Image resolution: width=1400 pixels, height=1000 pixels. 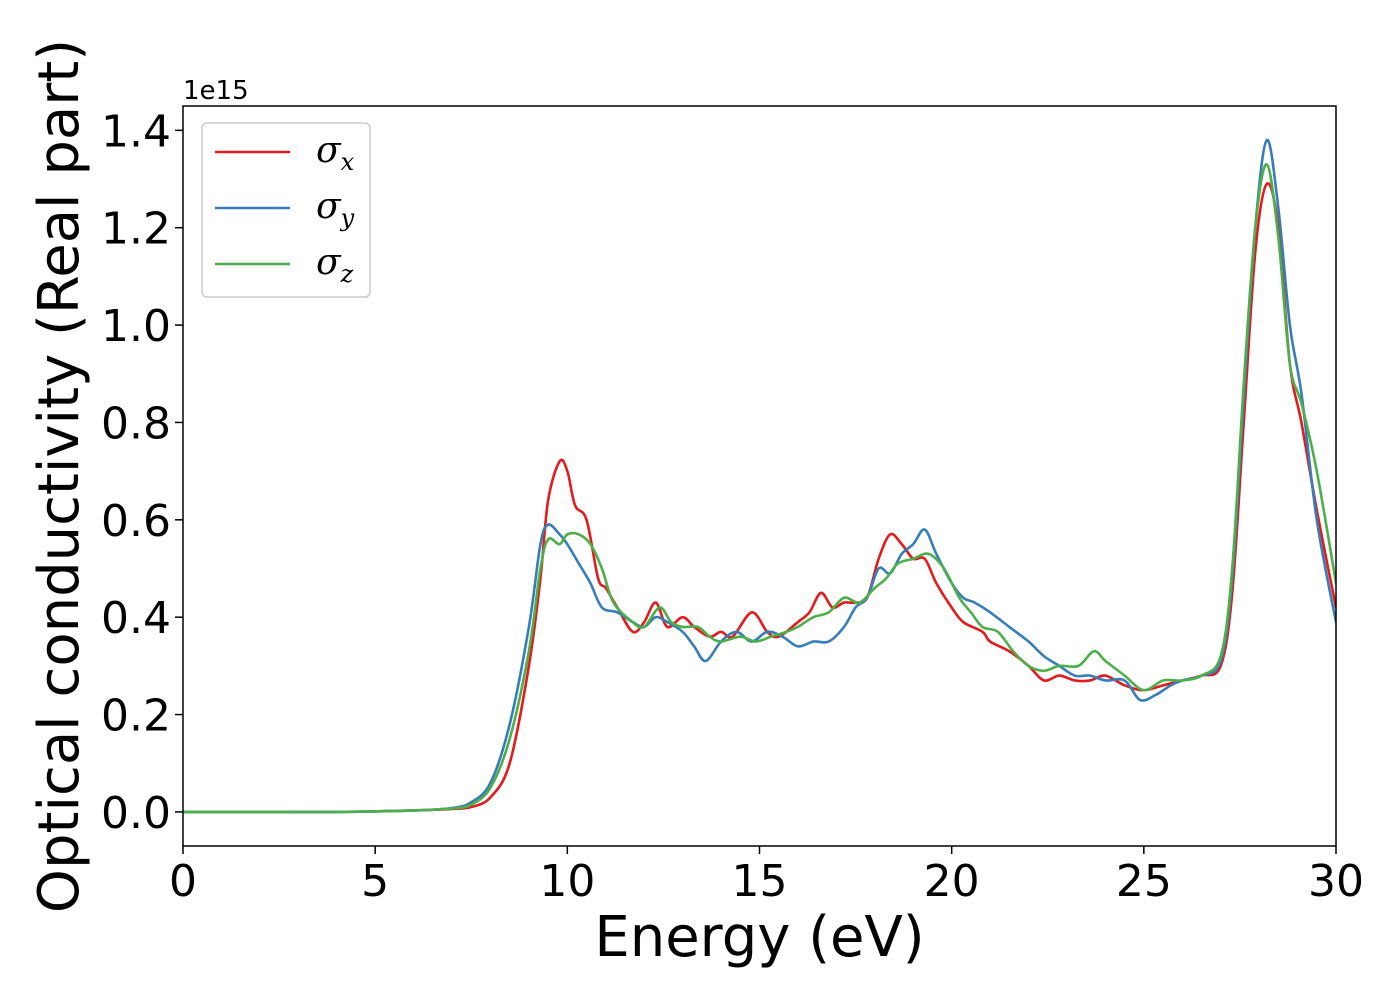 I want to click on y-tick-label: 0.6, so click(x=136, y=521).